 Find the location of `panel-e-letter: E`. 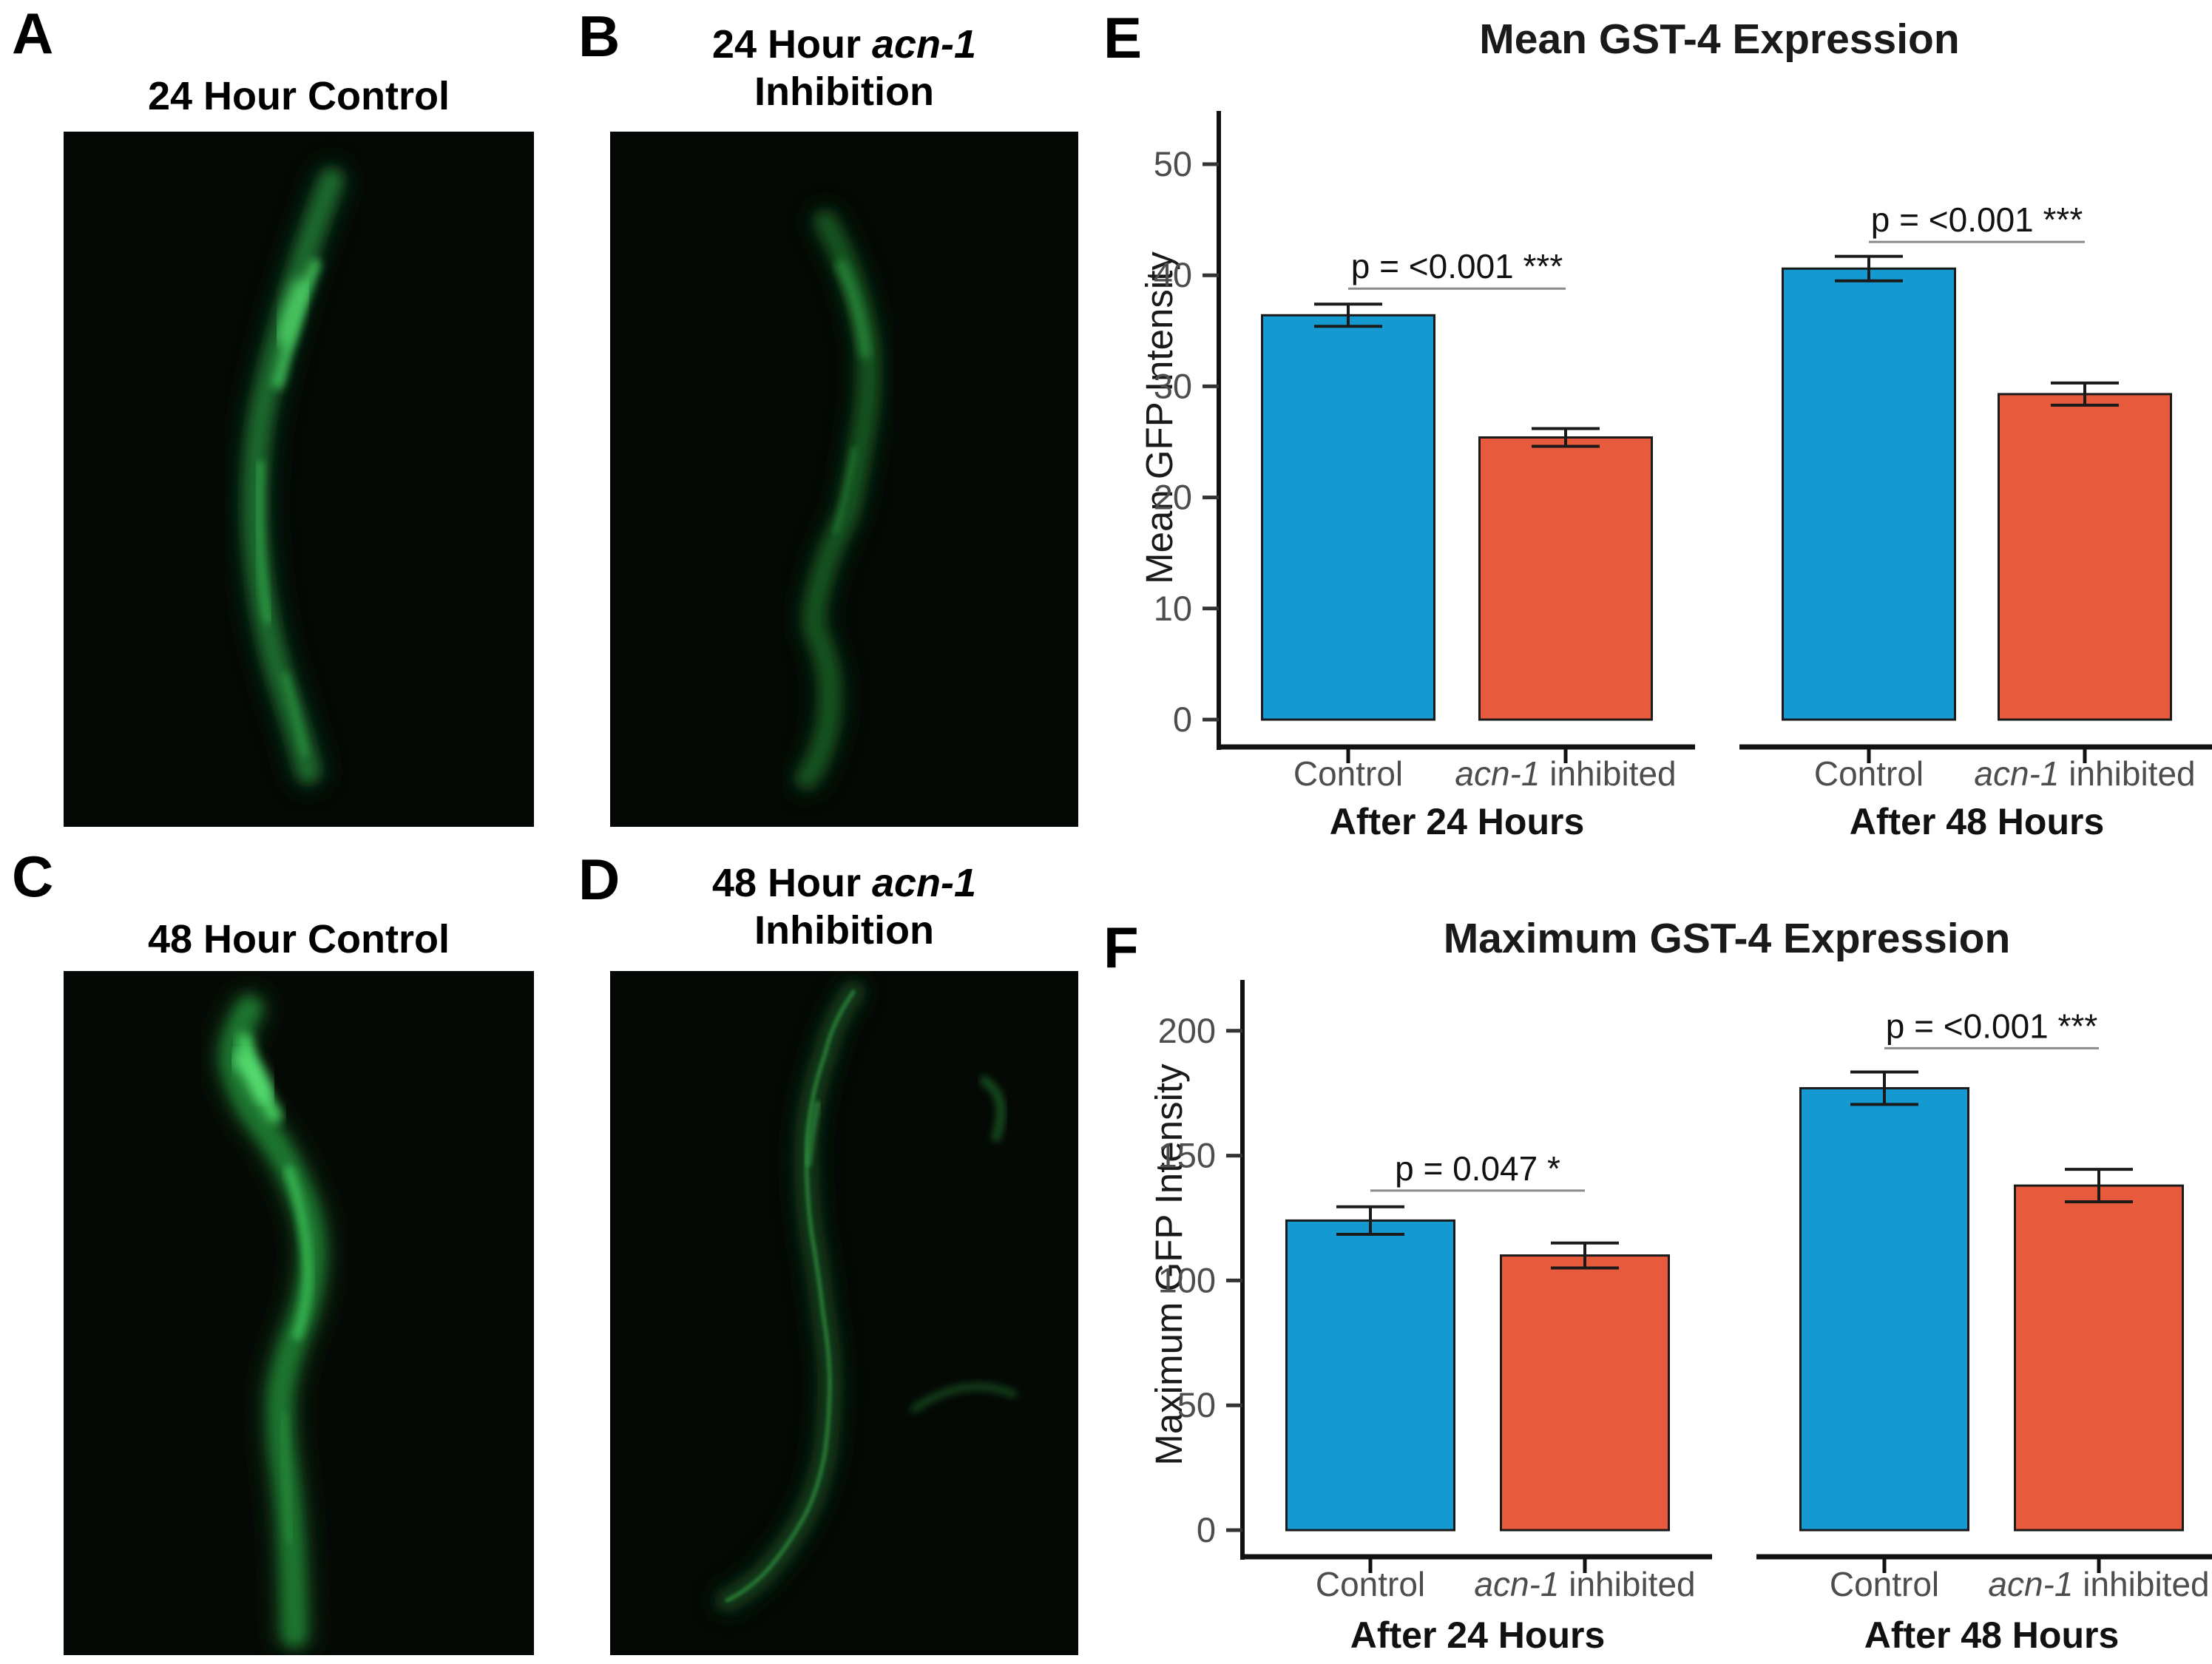

panel-e-letter: E is located at coordinates (1123, 37).